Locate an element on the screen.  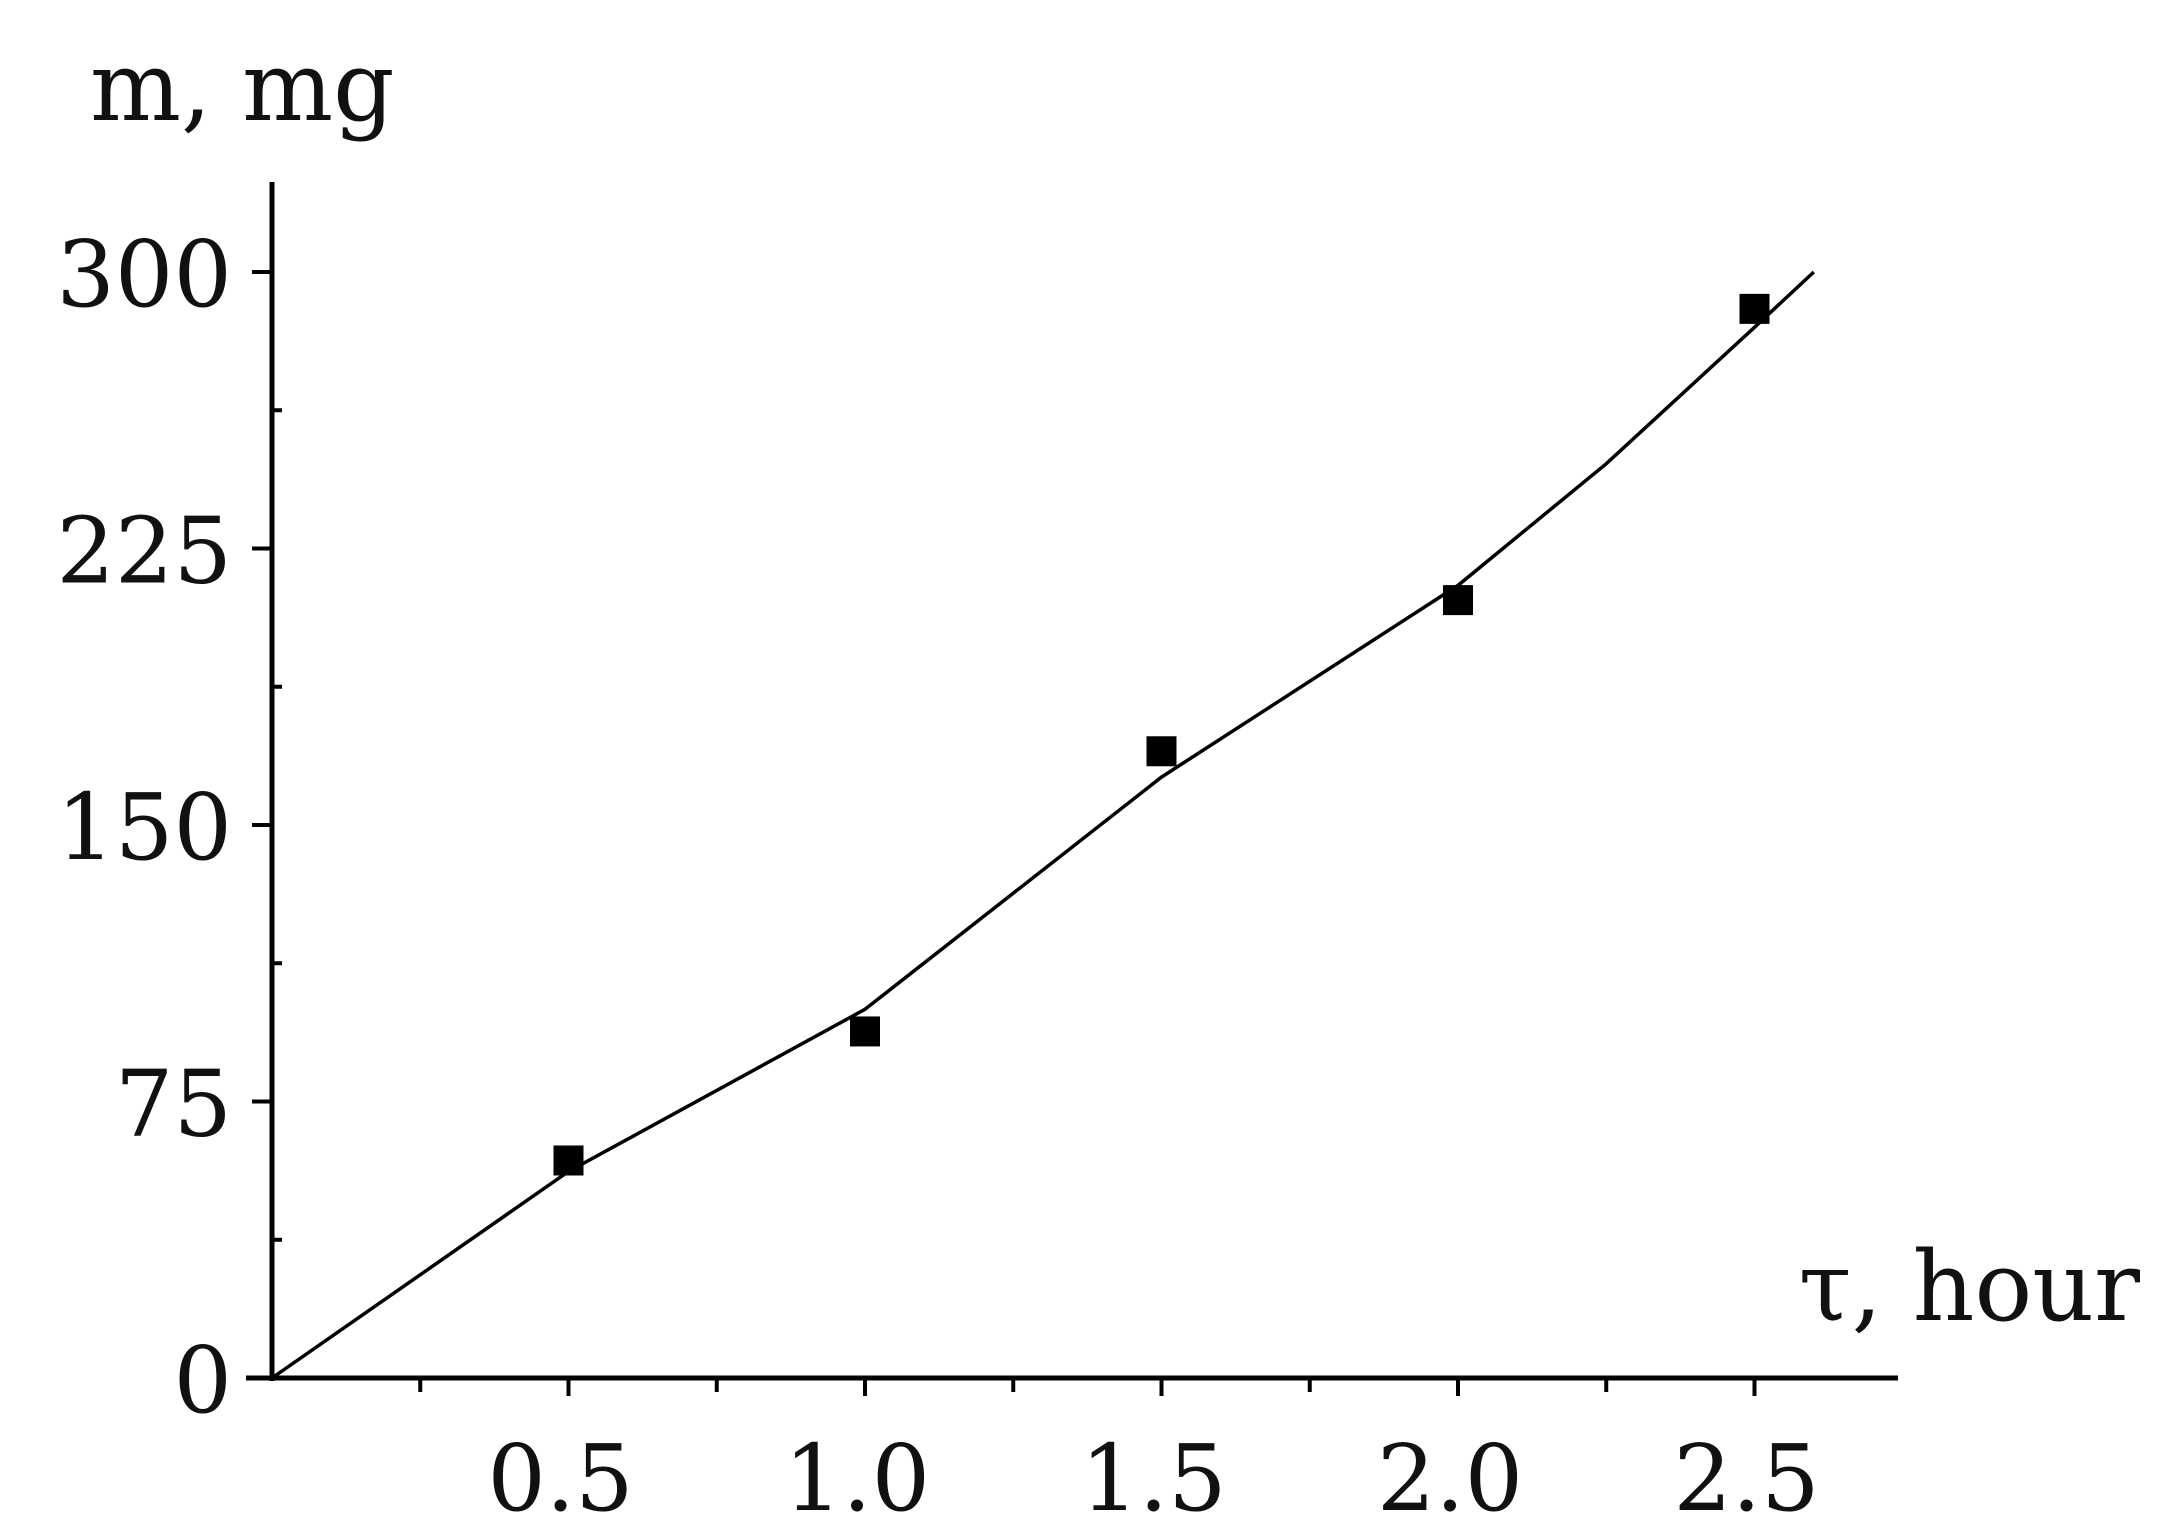
x-tick-label: 1.0 is located at coordinates (857, 1478).